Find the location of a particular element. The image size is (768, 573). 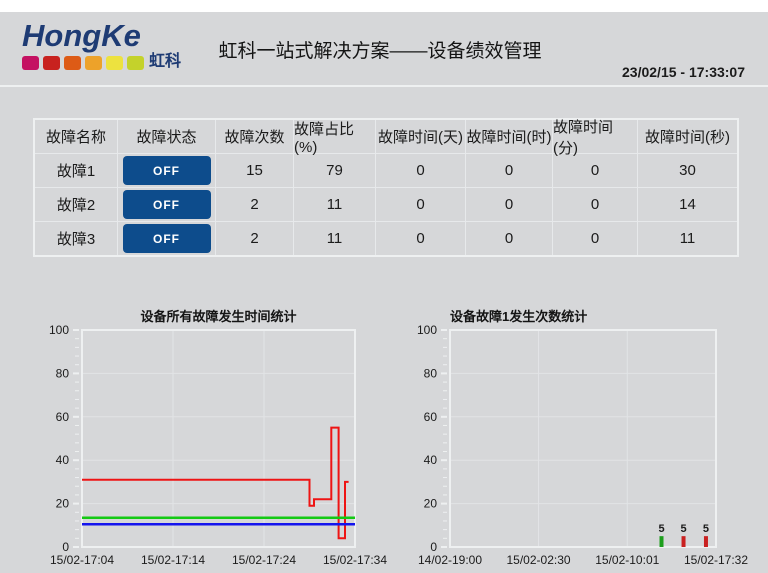

column-header: 故障占比(%) is located at coordinates (334, 138).